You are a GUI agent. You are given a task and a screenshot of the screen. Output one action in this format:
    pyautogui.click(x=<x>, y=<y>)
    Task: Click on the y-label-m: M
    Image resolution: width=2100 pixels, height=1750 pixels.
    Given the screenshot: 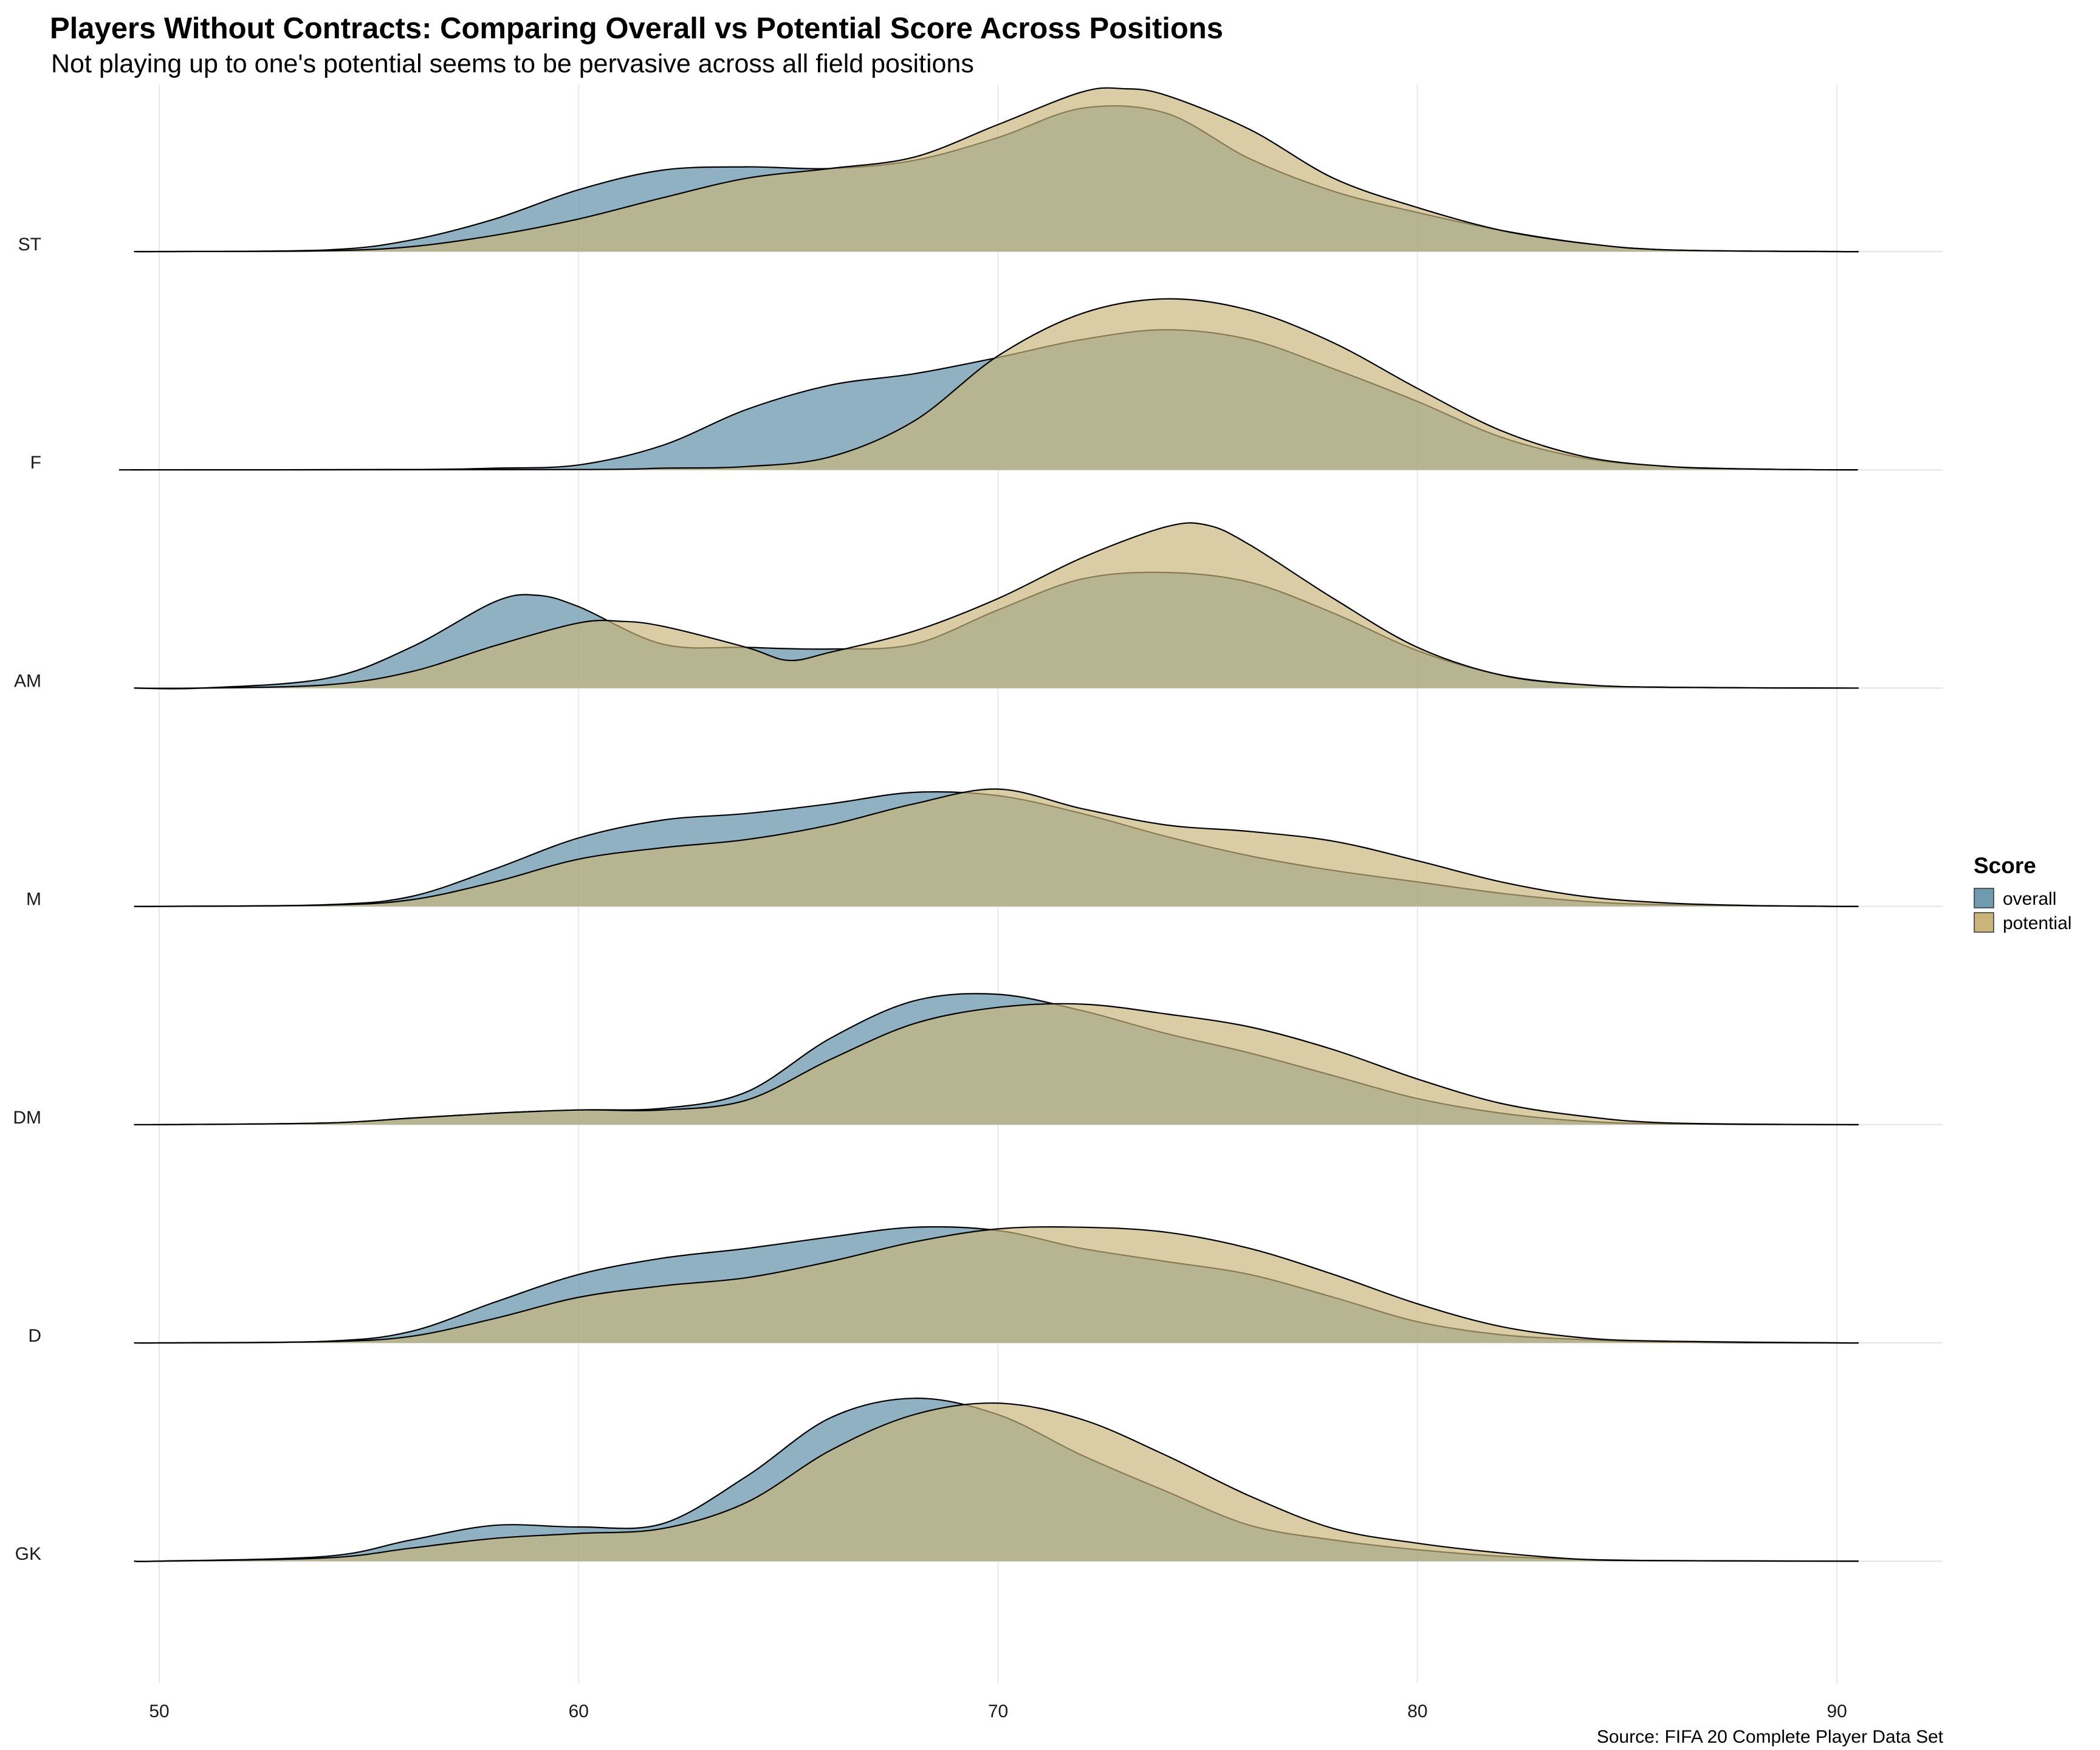 What is the action you would take?
    pyautogui.click(x=33, y=900)
    